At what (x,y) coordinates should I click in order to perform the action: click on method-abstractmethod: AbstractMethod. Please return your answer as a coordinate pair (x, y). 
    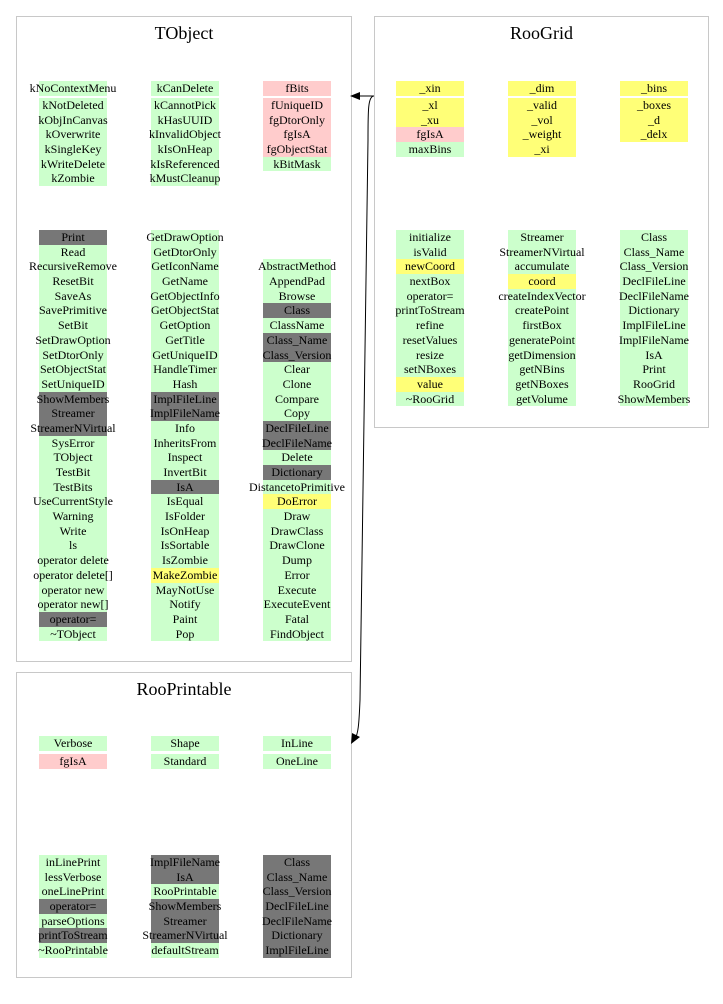
    Looking at the image, I should click on (297, 267).